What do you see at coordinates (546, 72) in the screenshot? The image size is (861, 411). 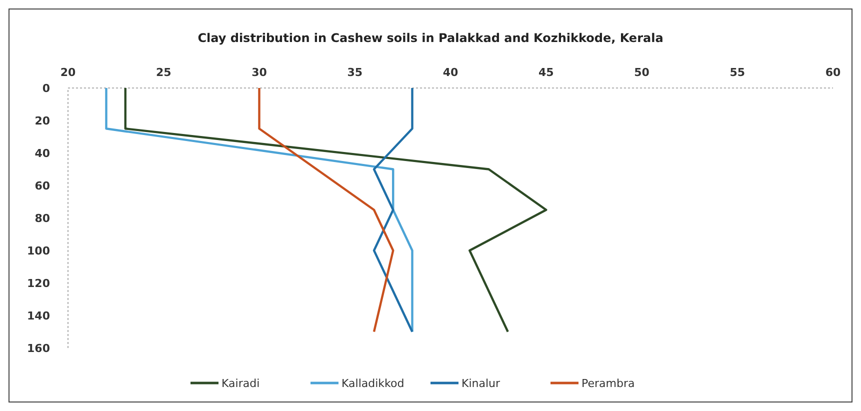 I see `x-tick-label: 45` at bounding box center [546, 72].